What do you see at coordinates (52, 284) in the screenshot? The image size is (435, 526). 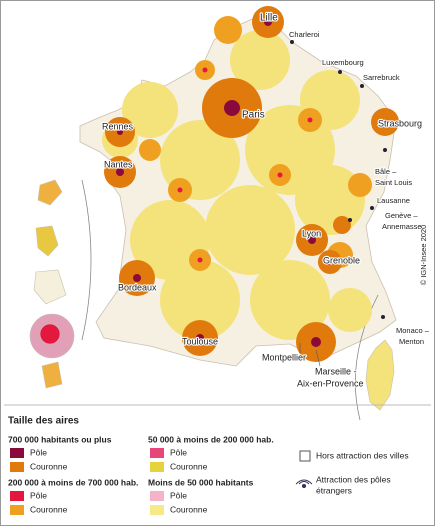 I see `overseas` at bounding box center [52, 284].